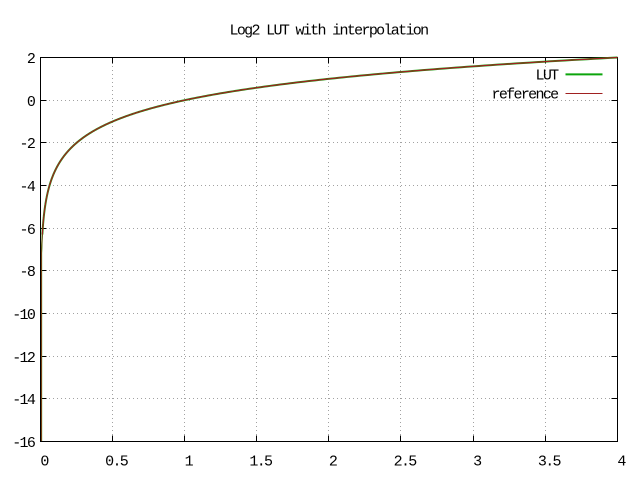  Describe the element at coordinates (23, 358) in the screenshot. I see `svg-text: -12` at that location.